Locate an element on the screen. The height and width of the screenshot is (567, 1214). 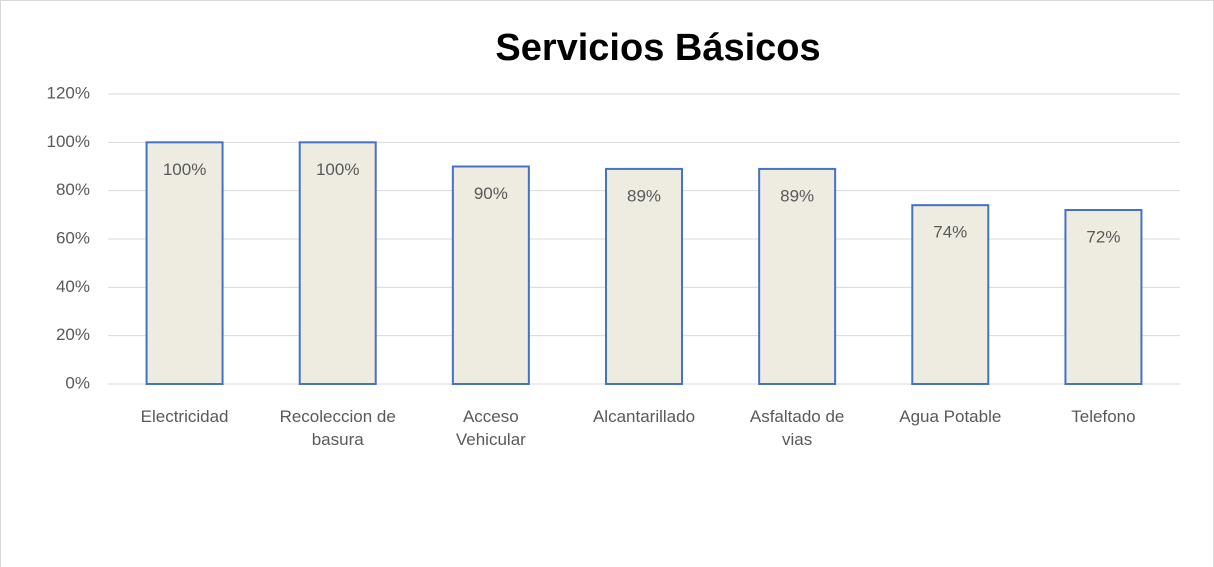
chart-title: Servicios Básicos is located at coordinates (657, 48).